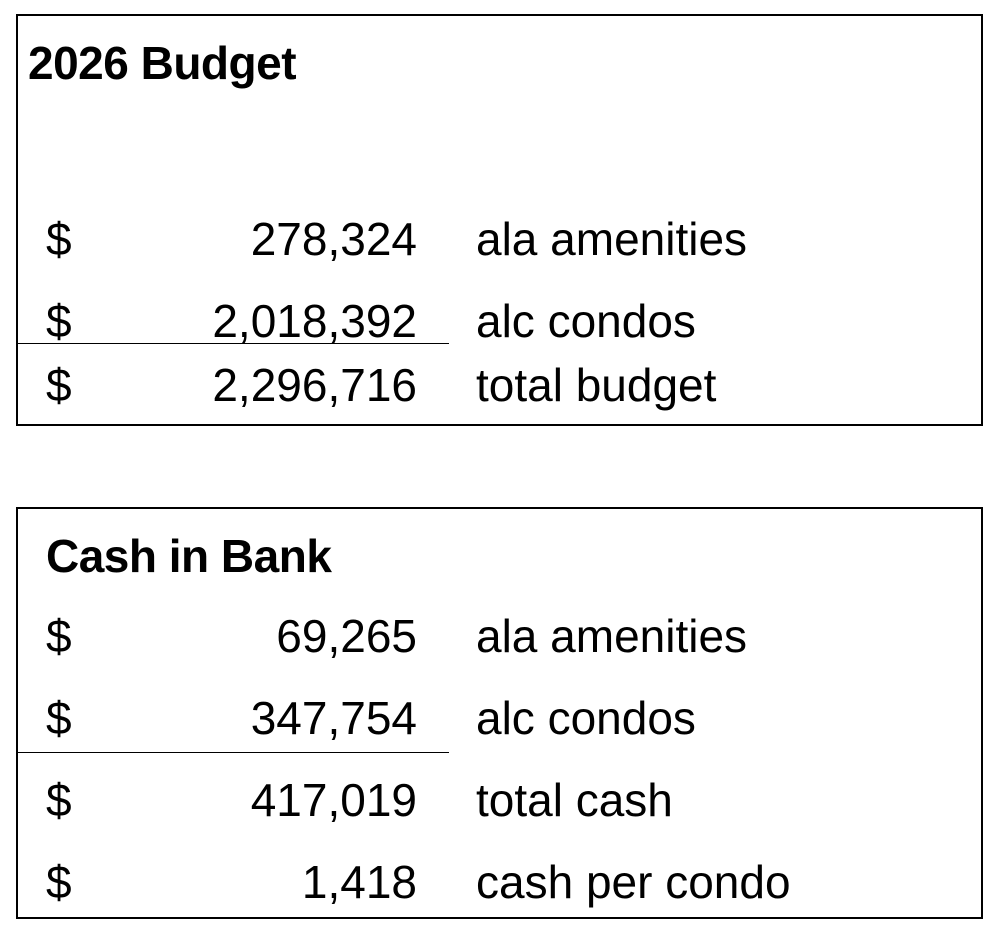 The height and width of the screenshot is (930, 997). I want to click on budget-row-ala-amenities: $ 278,324 ala amenities, so click(499, 239).